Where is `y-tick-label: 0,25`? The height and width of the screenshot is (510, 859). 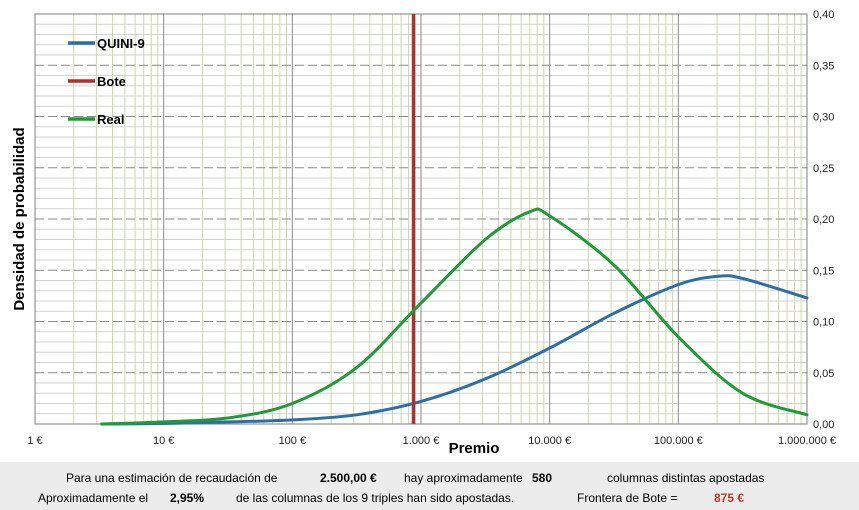 y-tick-label: 0,25 is located at coordinates (823, 169).